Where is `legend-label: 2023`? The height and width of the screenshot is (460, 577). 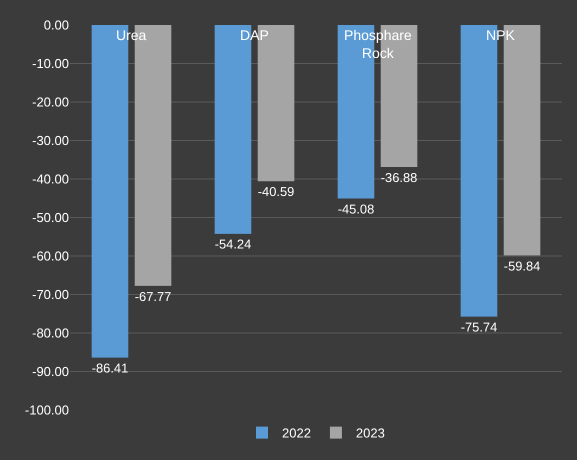 legend-label: 2023 is located at coordinates (370, 433).